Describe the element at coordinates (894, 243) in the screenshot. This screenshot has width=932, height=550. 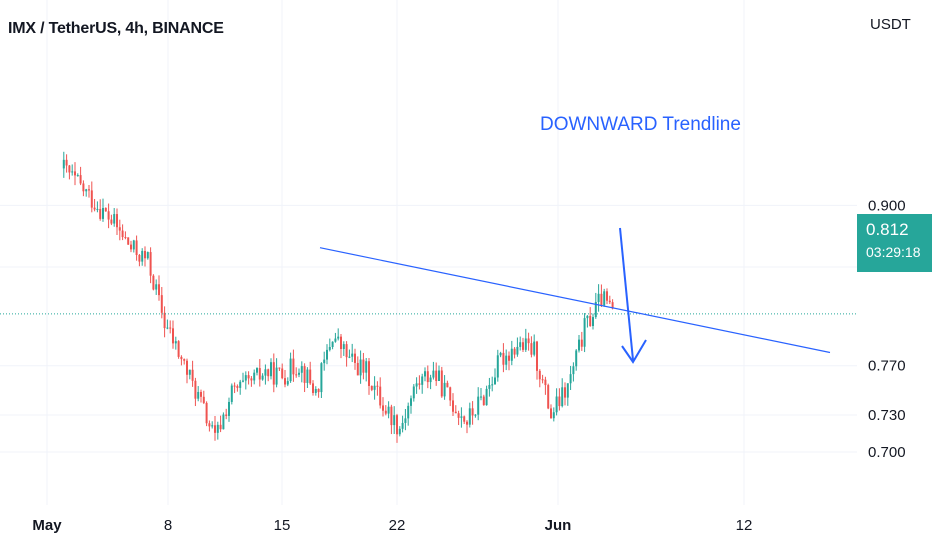
I see `last-price-badge: 0.812 03:29:18` at that location.